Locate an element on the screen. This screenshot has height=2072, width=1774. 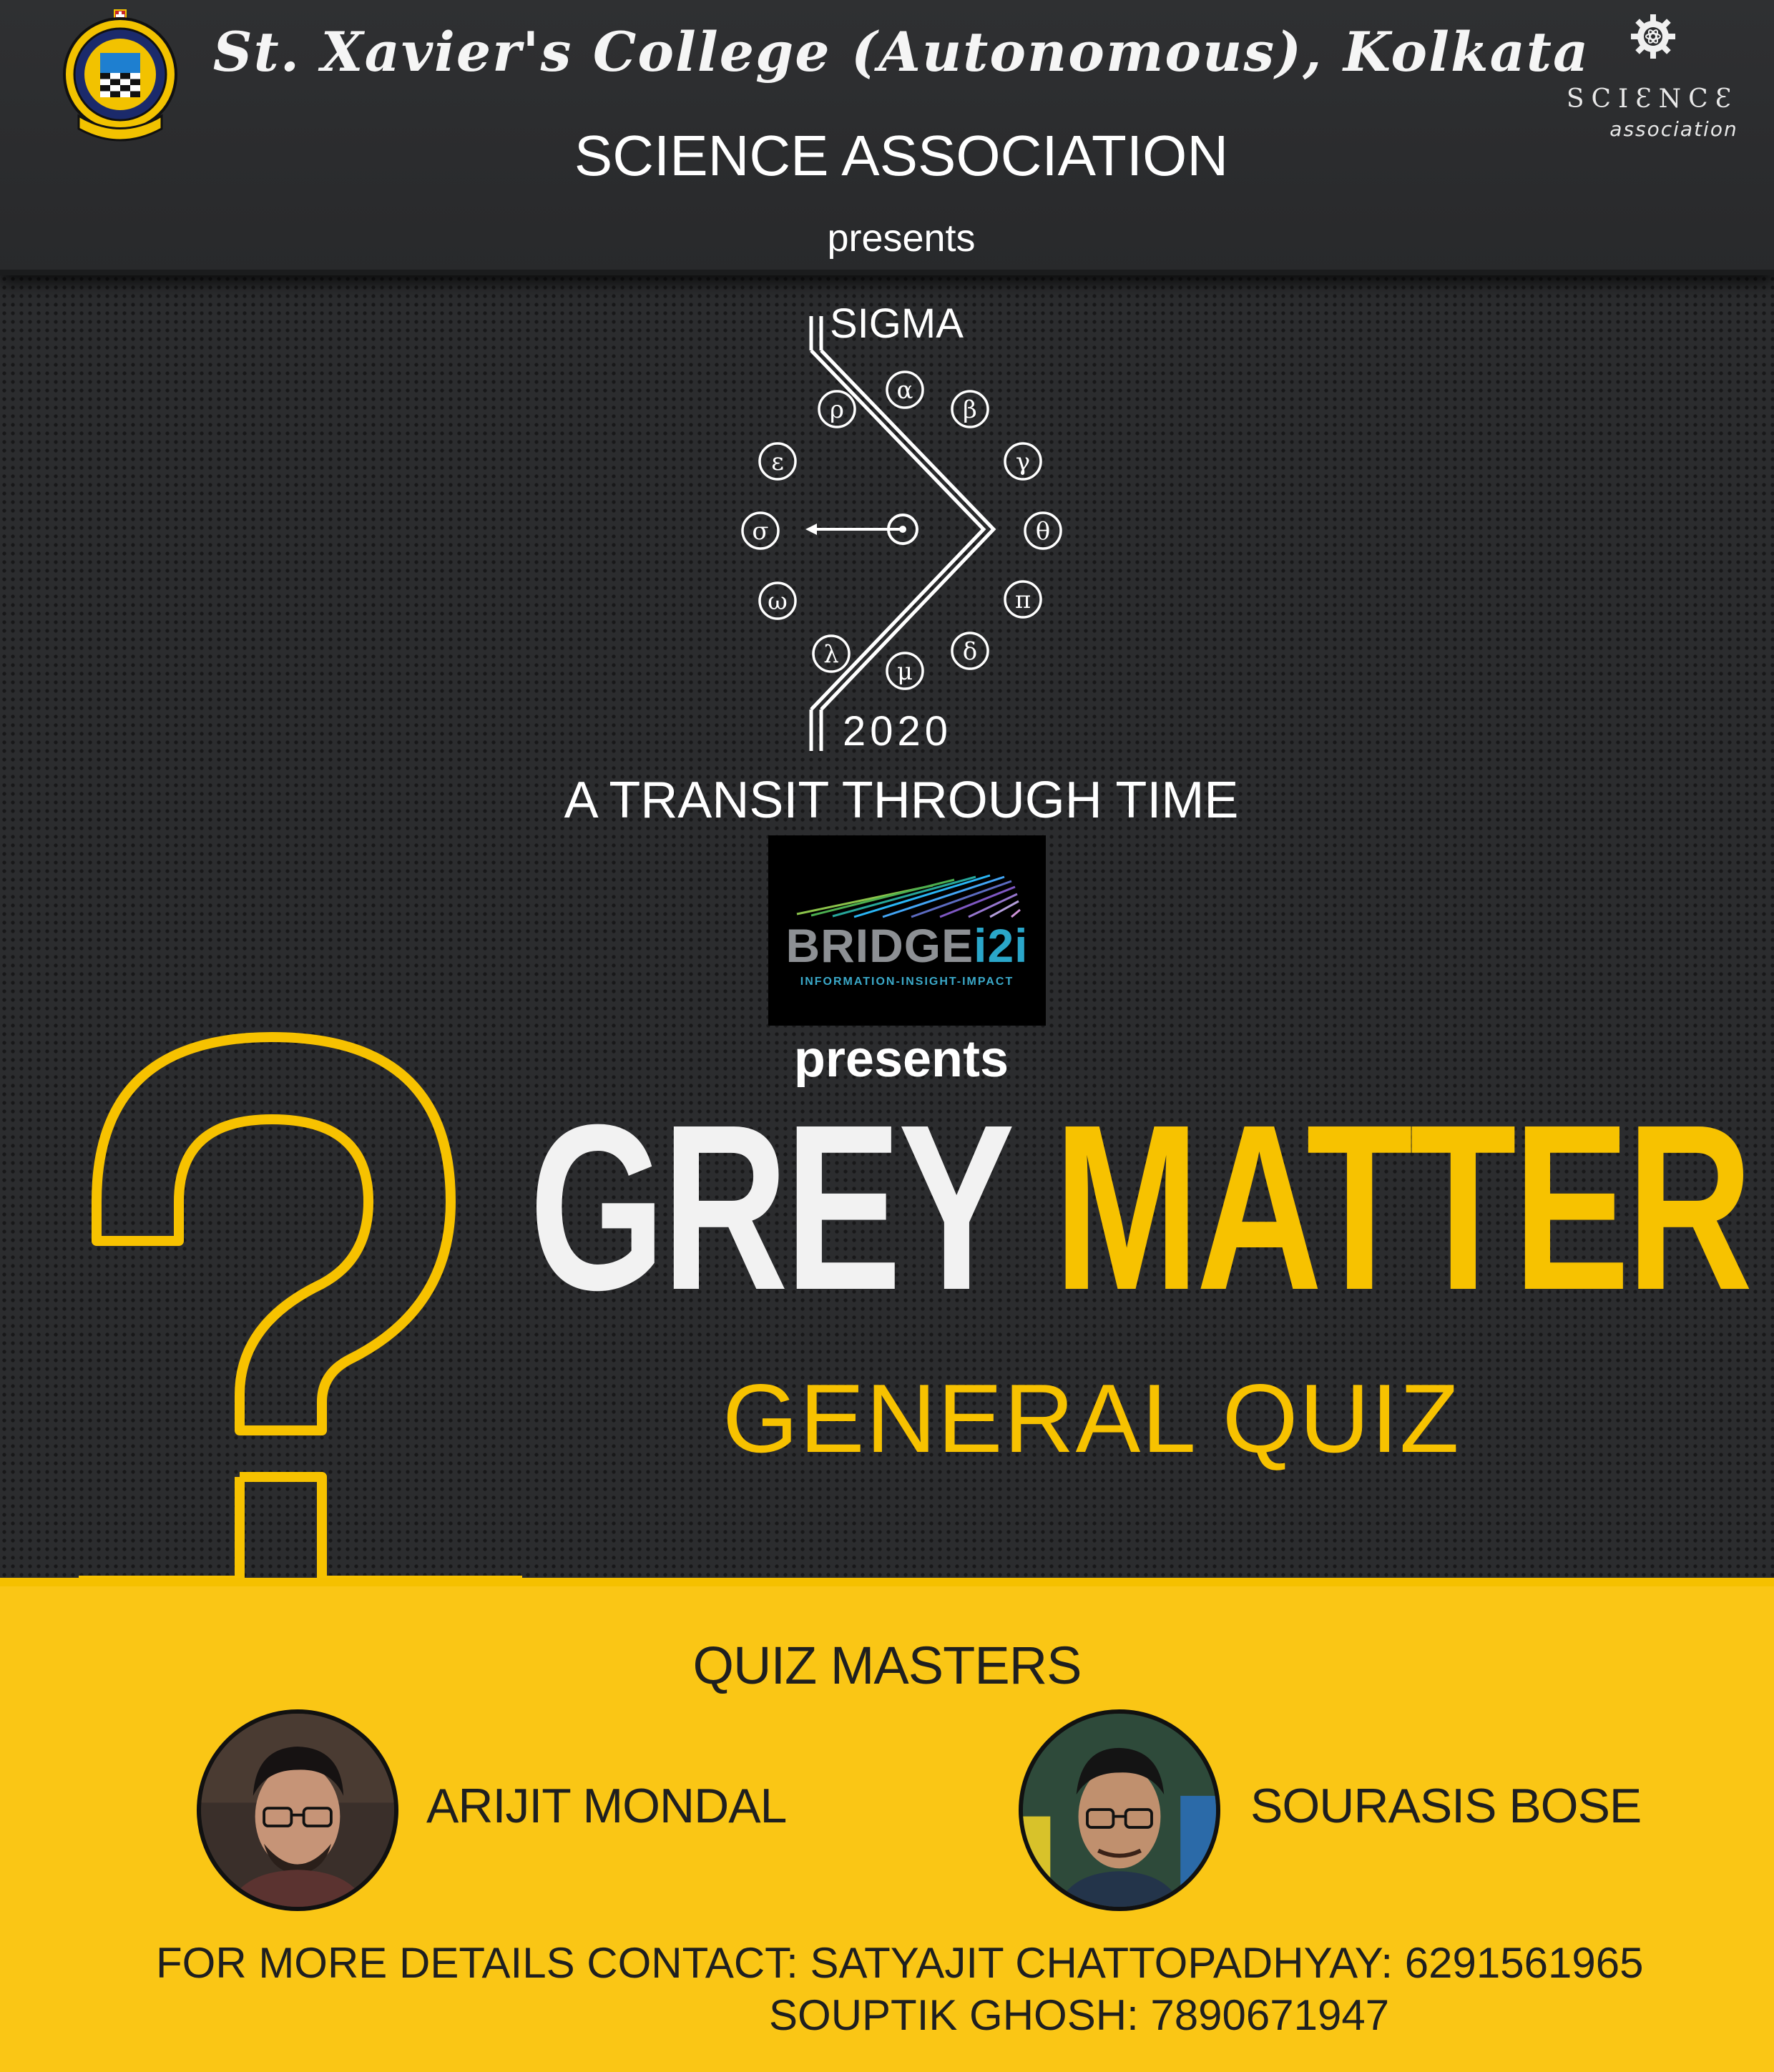
title-matter: MATTER is located at coordinates (1403, 1207).